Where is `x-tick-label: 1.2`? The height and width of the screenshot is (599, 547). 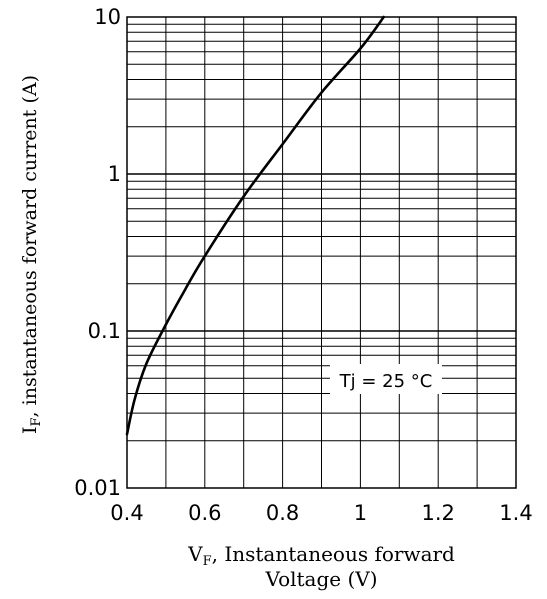
x-tick-label: 1.2 is located at coordinates (437, 513).